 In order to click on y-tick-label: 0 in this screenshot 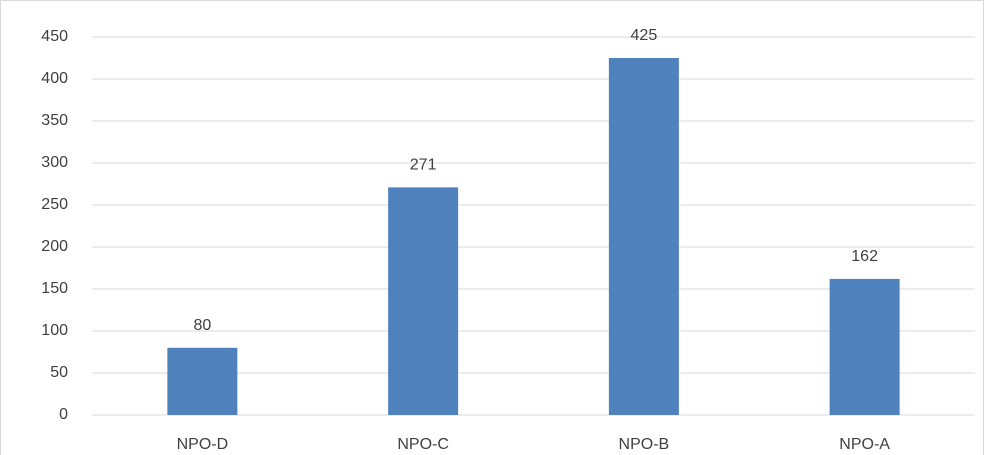, I will do `click(63, 414)`.